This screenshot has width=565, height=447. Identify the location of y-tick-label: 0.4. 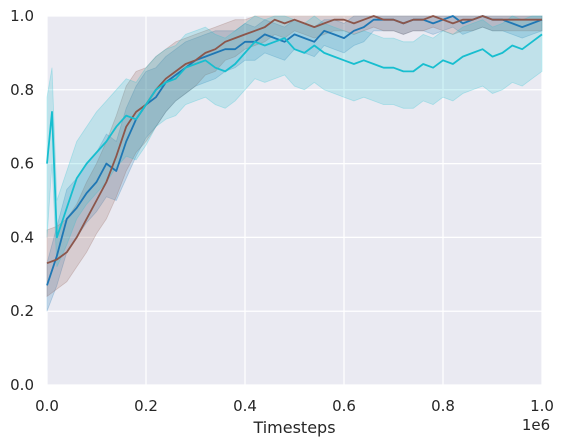
(22, 237).